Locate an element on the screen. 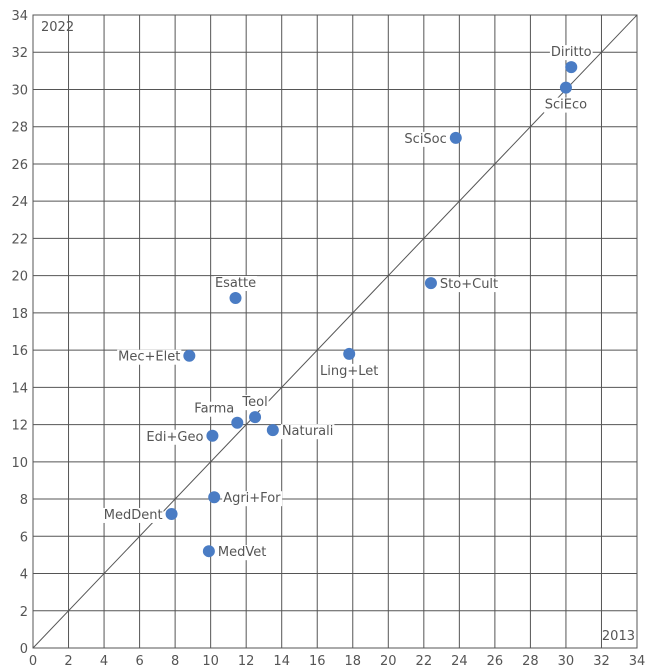 This screenshot has width=648, height=672. point-label: Teol is located at coordinates (254, 402).